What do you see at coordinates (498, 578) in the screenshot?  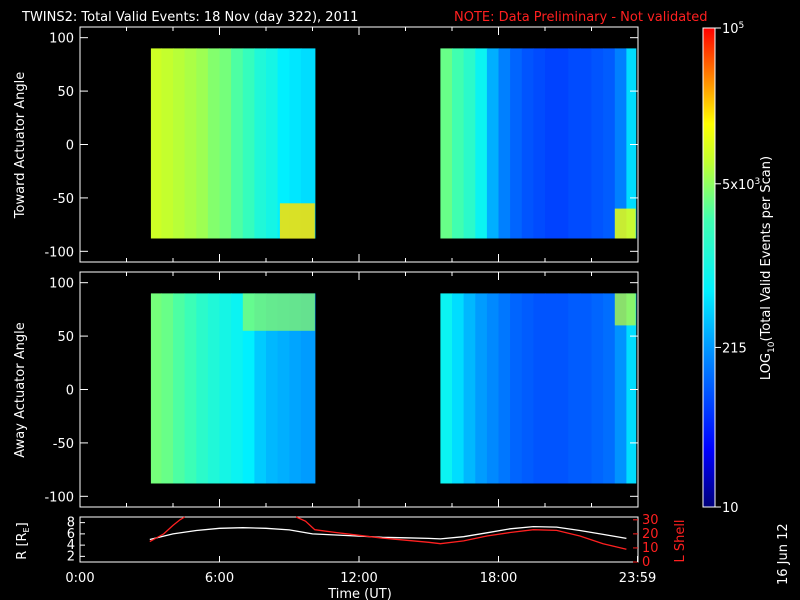 I see `time-tick-label: 18:00` at bounding box center [498, 578].